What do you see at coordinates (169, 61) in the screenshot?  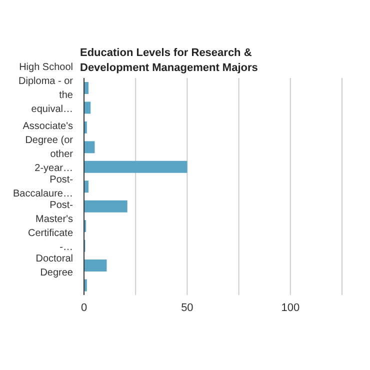 I see `chart-title: Education Levels for Research & Development Management Majors` at bounding box center [169, 61].